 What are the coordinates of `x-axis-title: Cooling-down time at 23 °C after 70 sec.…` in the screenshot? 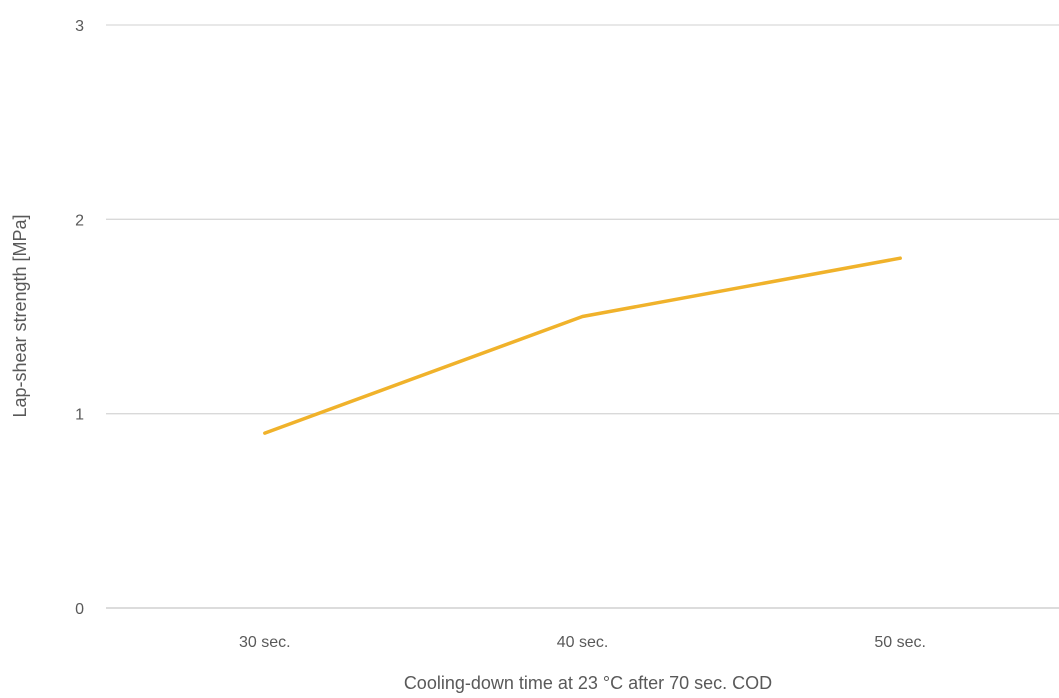 It's located at (588, 683).